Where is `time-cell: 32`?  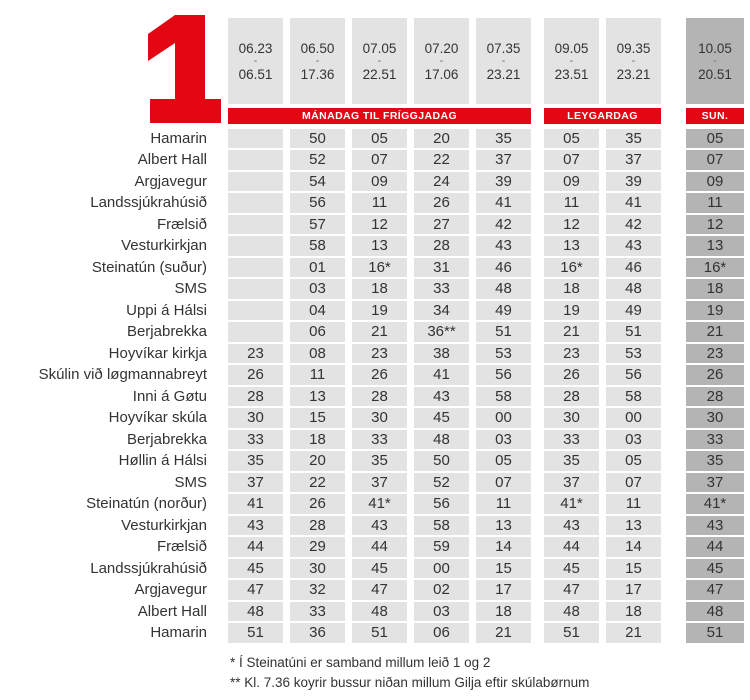 time-cell: 32 is located at coordinates (317, 590).